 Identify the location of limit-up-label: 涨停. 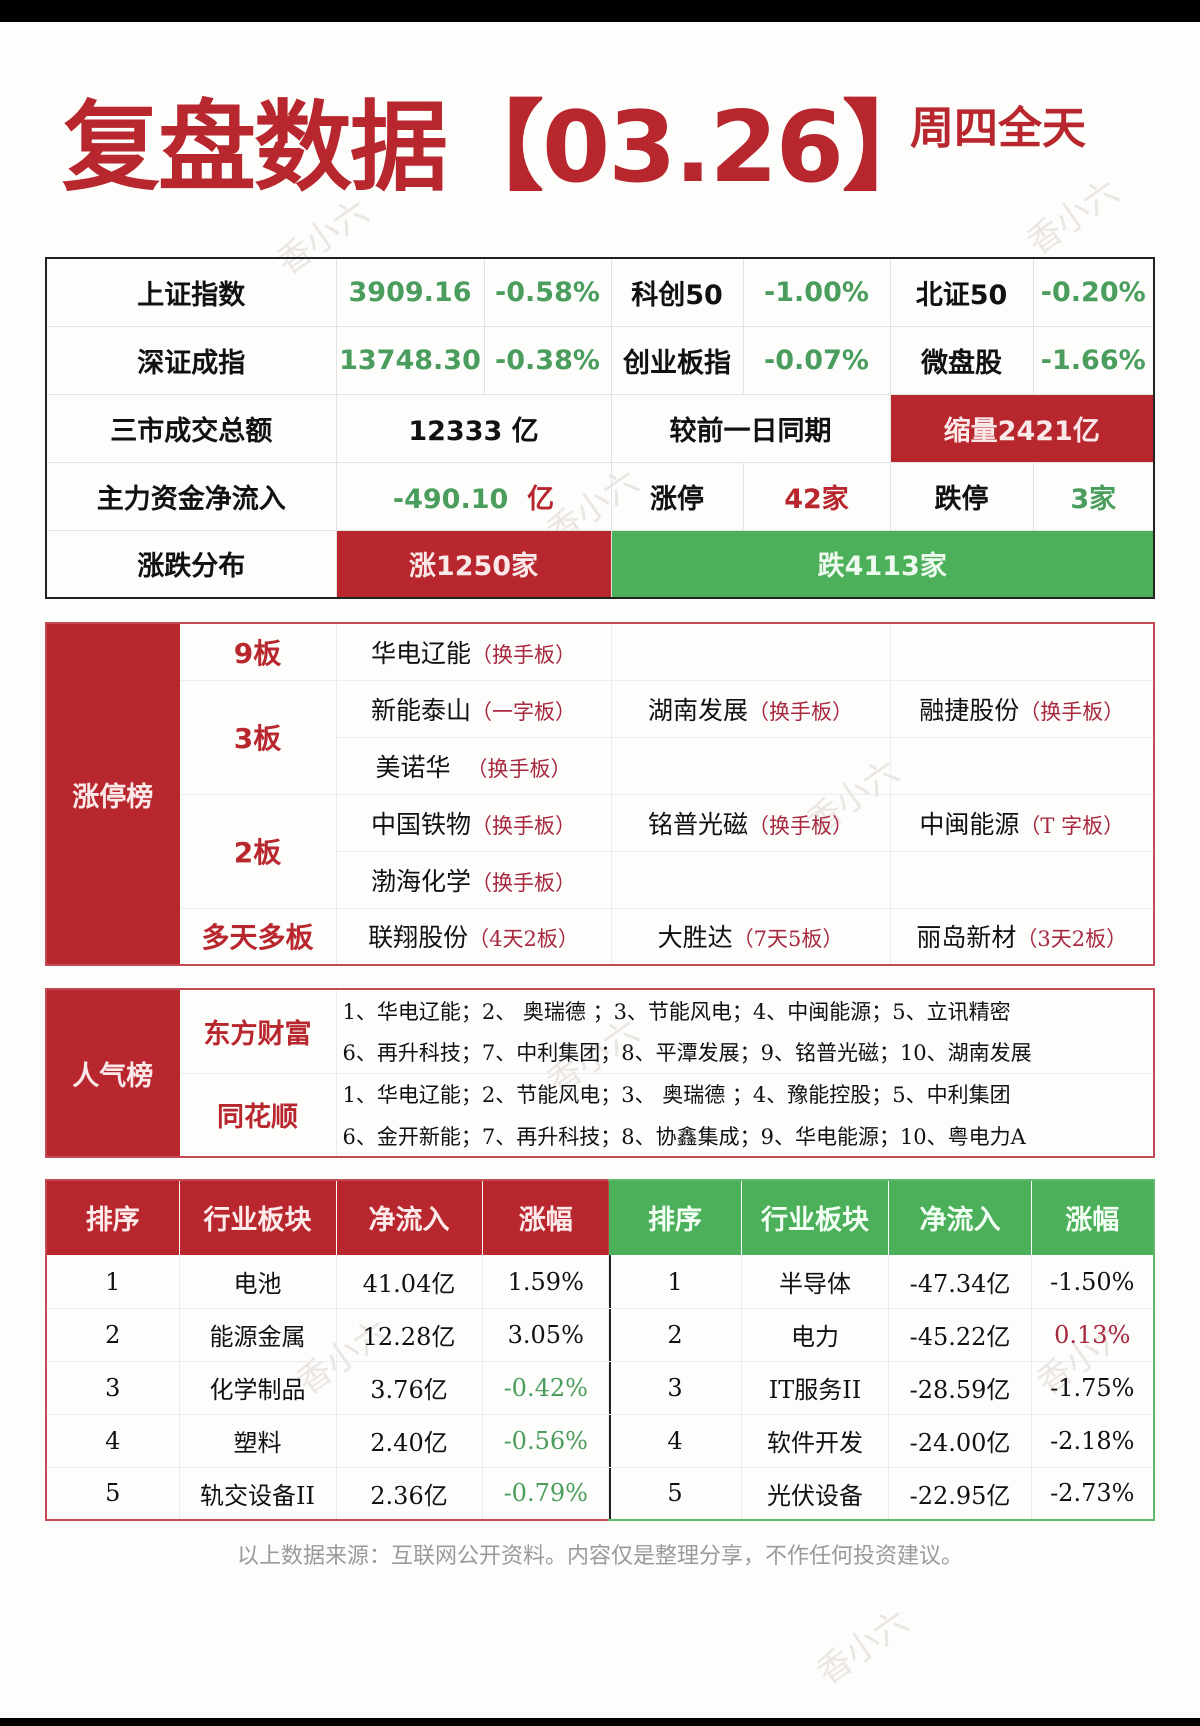
(677, 496).